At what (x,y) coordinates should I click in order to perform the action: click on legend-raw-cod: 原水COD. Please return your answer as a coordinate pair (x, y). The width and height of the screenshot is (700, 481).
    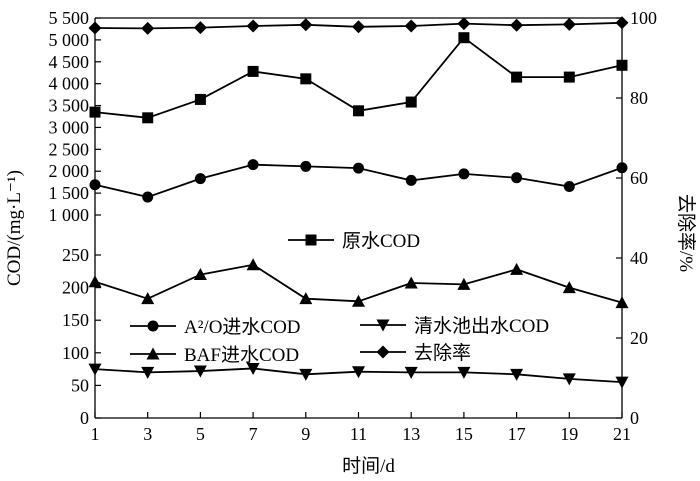
    Looking at the image, I should click on (381, 241).